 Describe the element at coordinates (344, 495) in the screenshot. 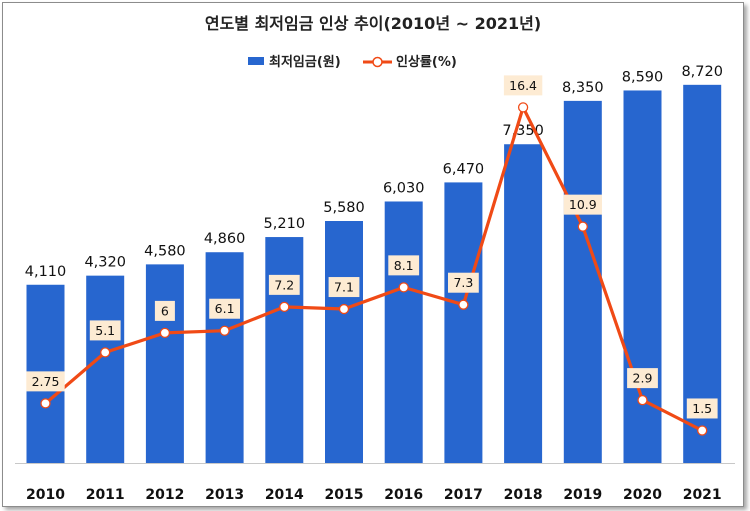

I see `x-tick-label: 2015` at that location.